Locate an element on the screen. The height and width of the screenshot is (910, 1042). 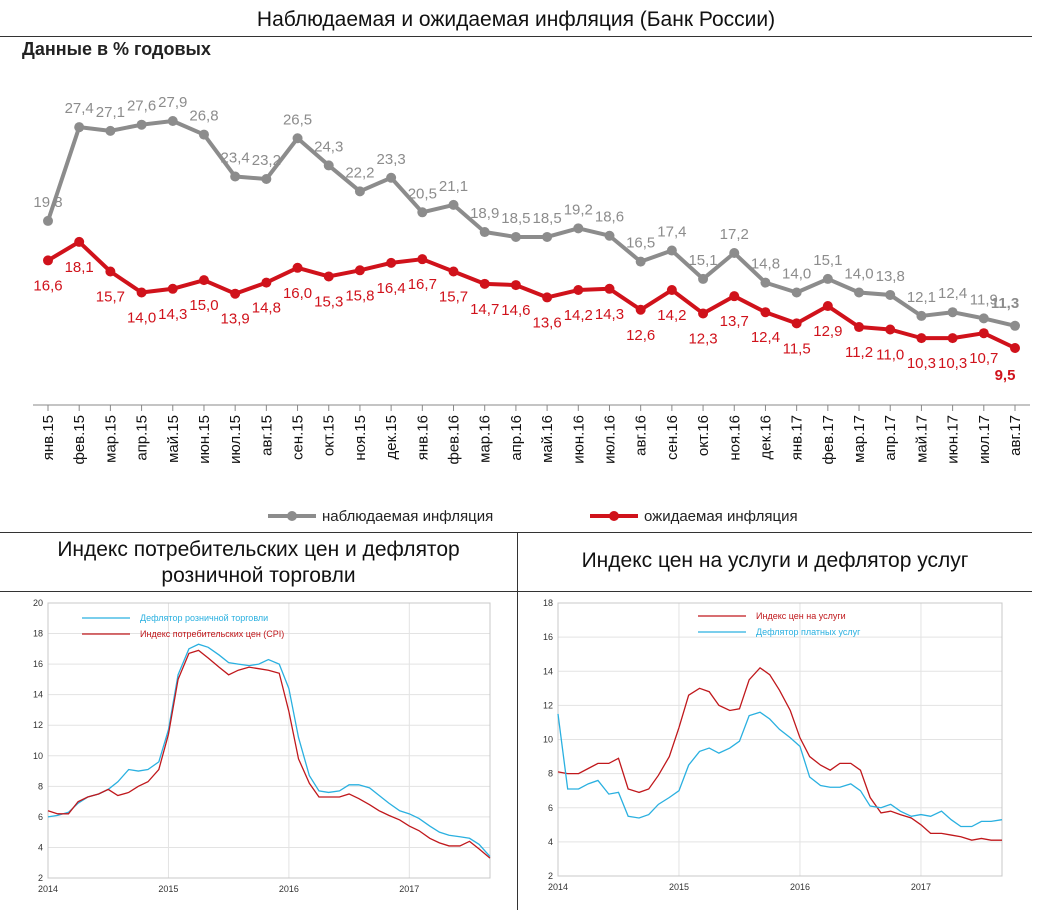
legend-label: Дефлятор платных услуг is located at coordinates (808, 632).